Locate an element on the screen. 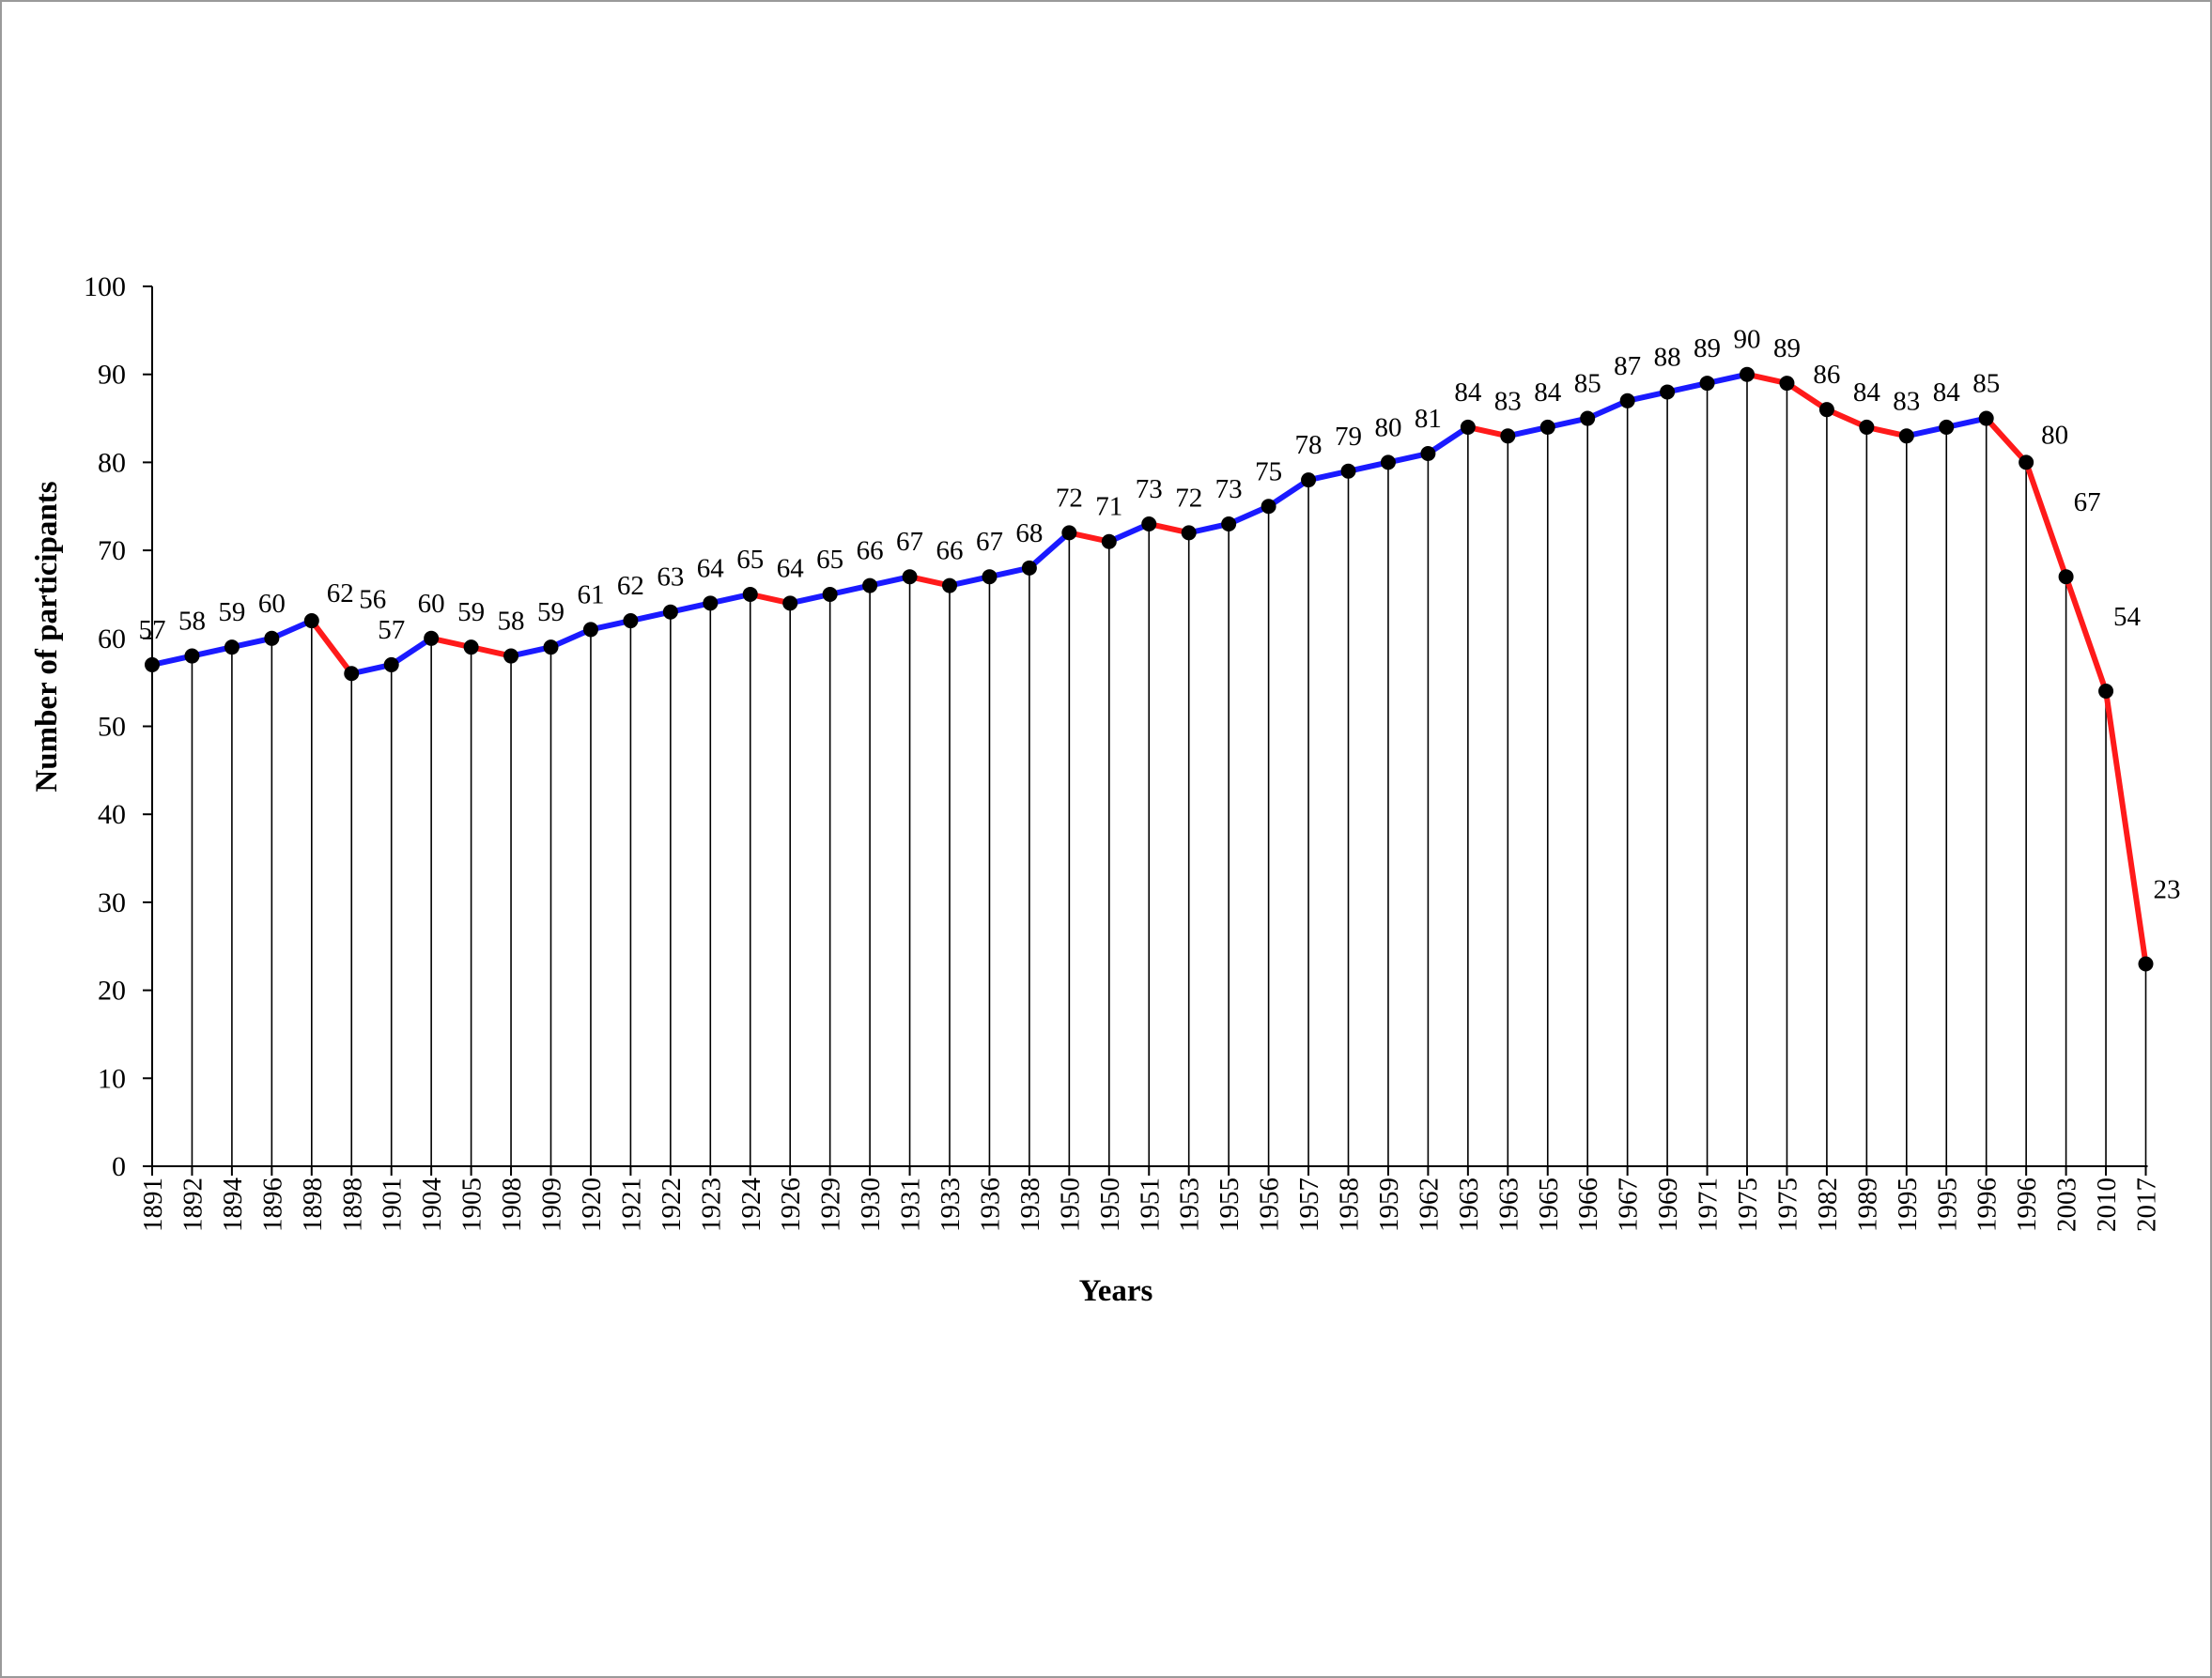 The width and height of the screenshot is (2212, 1678). data-label: 64 is located at coordinates (791, 568).